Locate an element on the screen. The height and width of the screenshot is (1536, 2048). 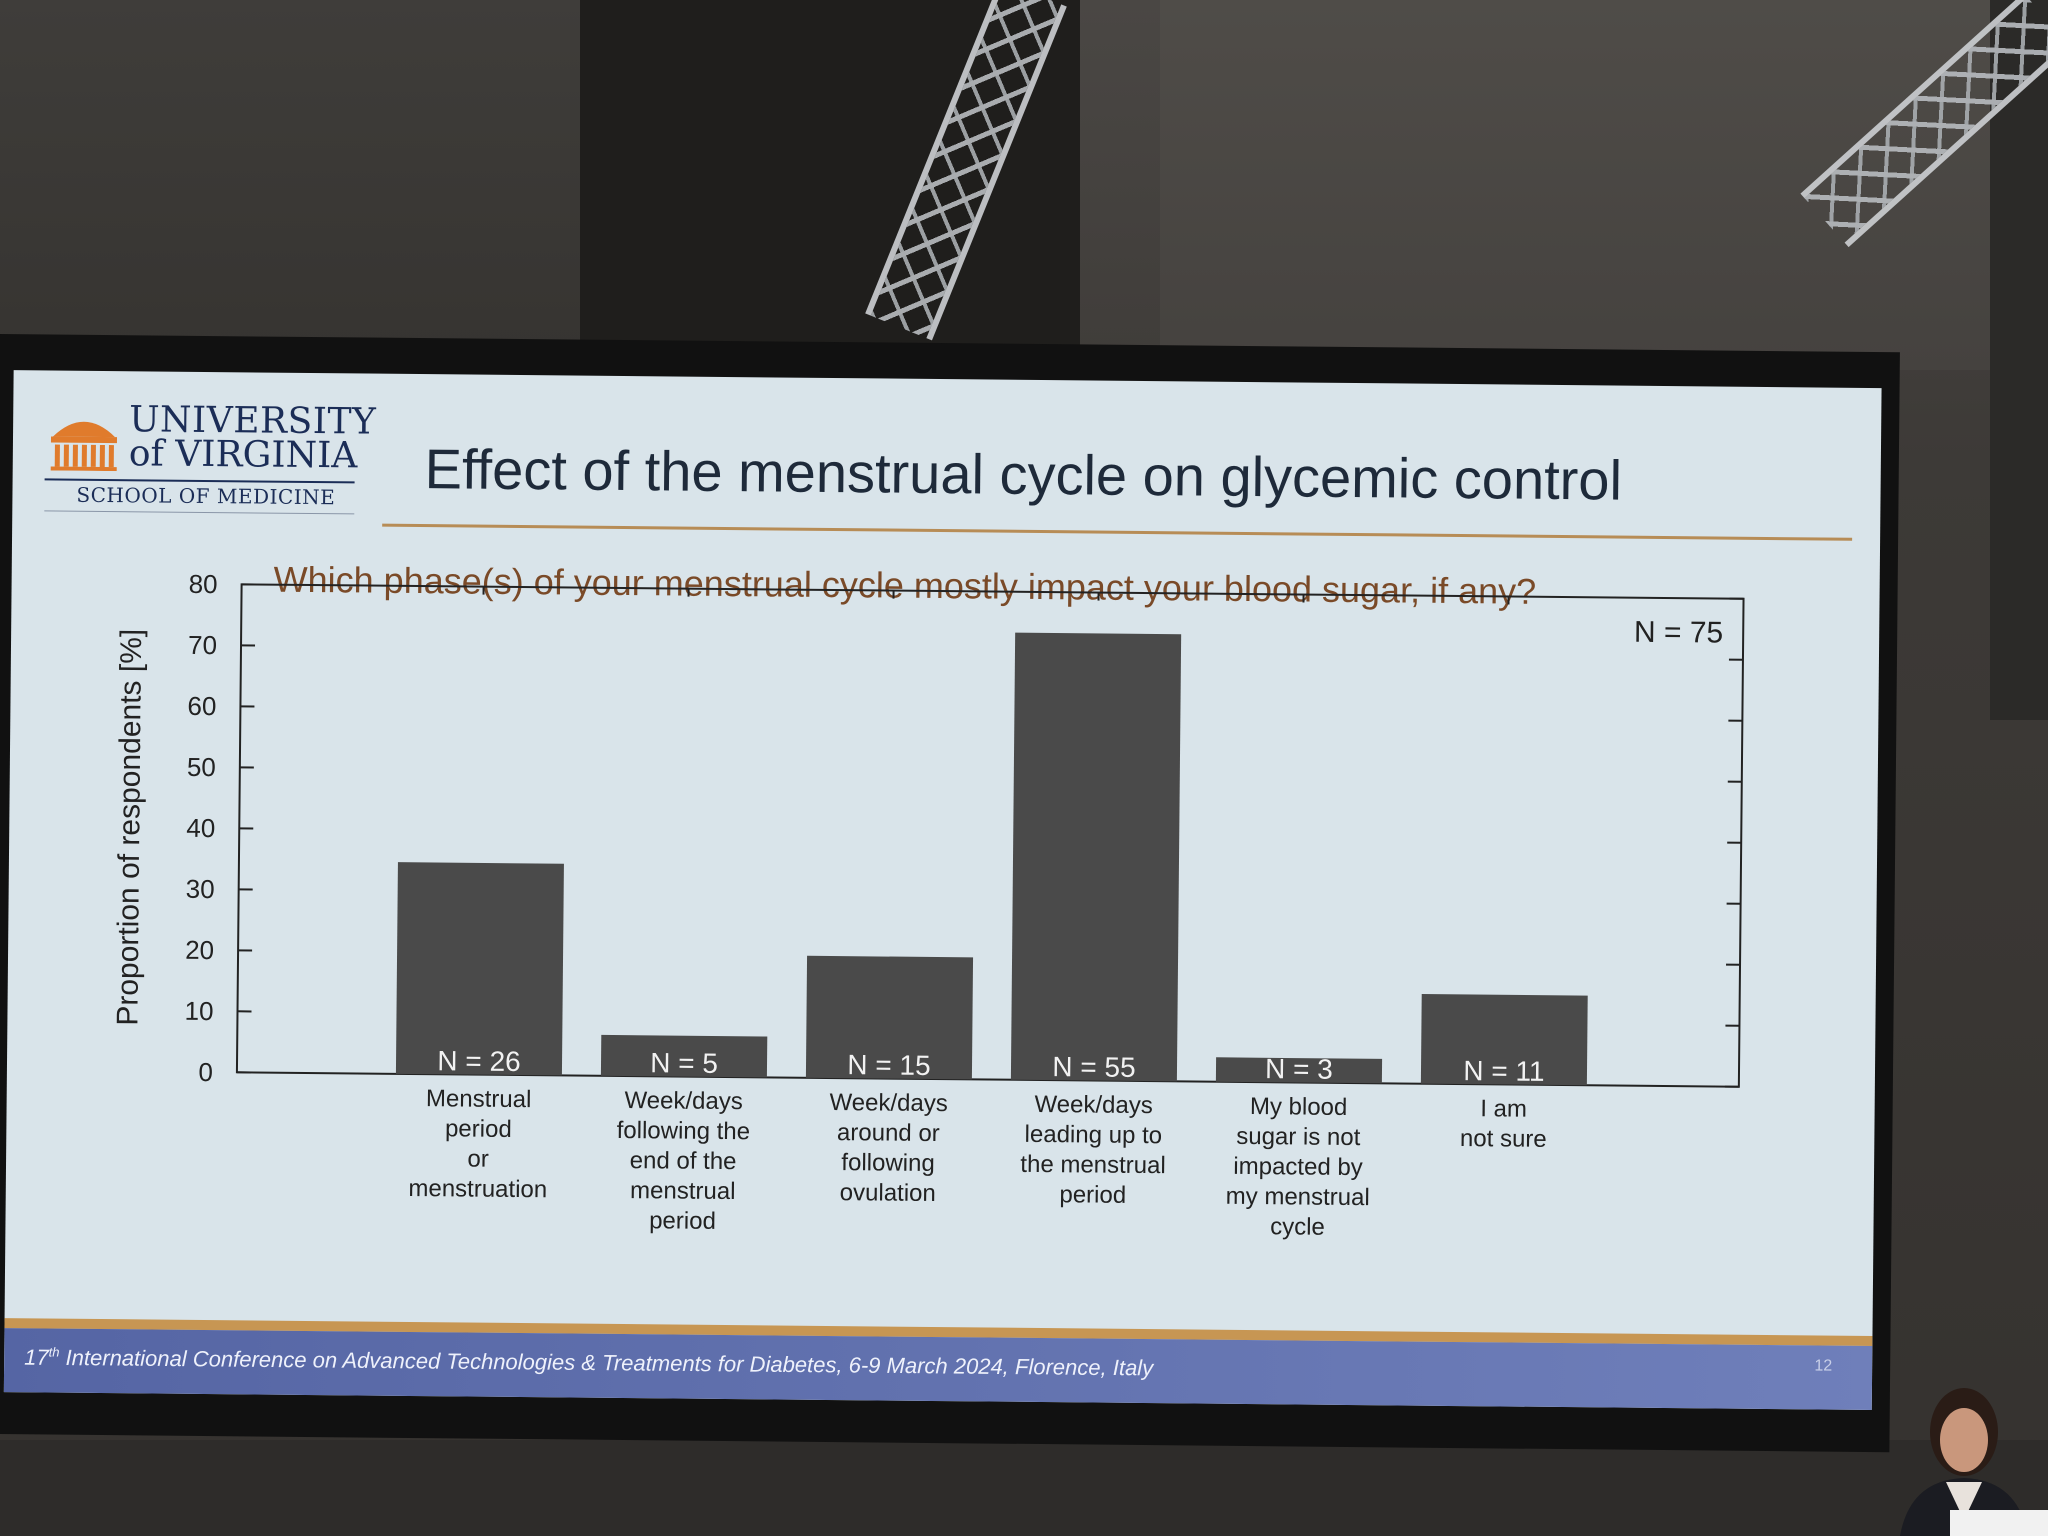
y-tick-label: 40 is located at coordinates (200, 828).